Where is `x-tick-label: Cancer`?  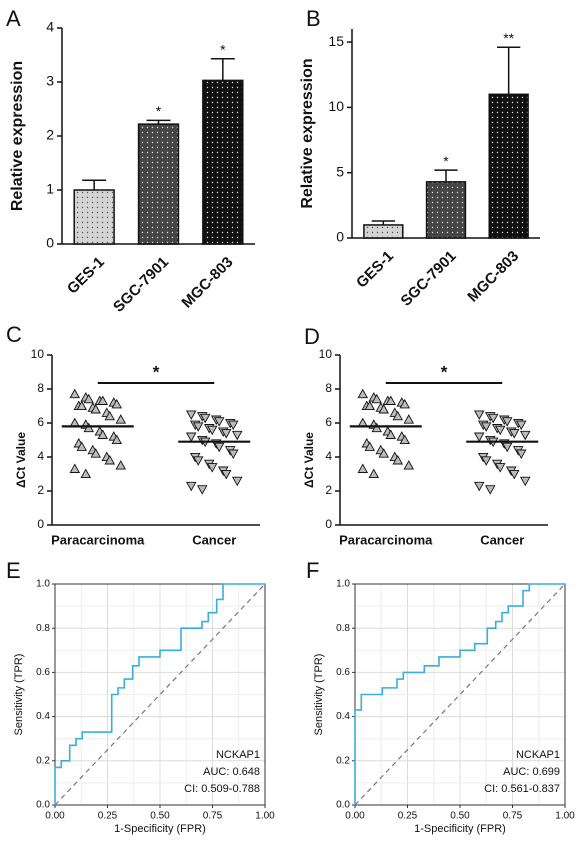 x-tick-label: Cancer is located at coordinates (214, 539).